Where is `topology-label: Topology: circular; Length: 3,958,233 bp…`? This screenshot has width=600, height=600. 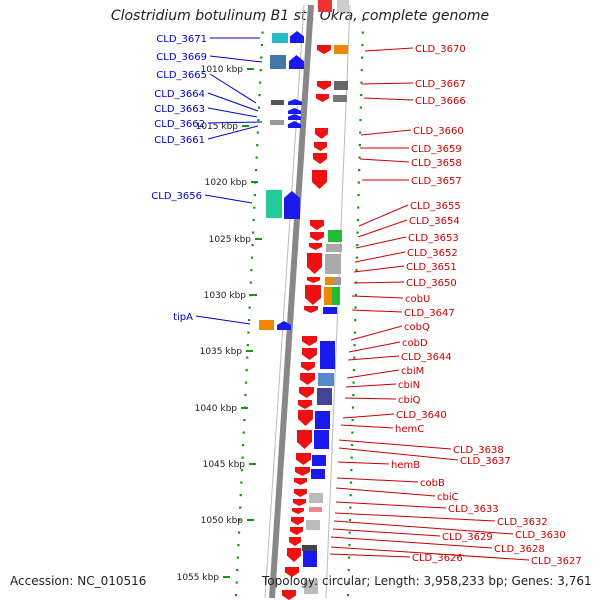
topology-label: Topology: circular; Length: 3,958,233 bp… is located at coordinates (427, 581).